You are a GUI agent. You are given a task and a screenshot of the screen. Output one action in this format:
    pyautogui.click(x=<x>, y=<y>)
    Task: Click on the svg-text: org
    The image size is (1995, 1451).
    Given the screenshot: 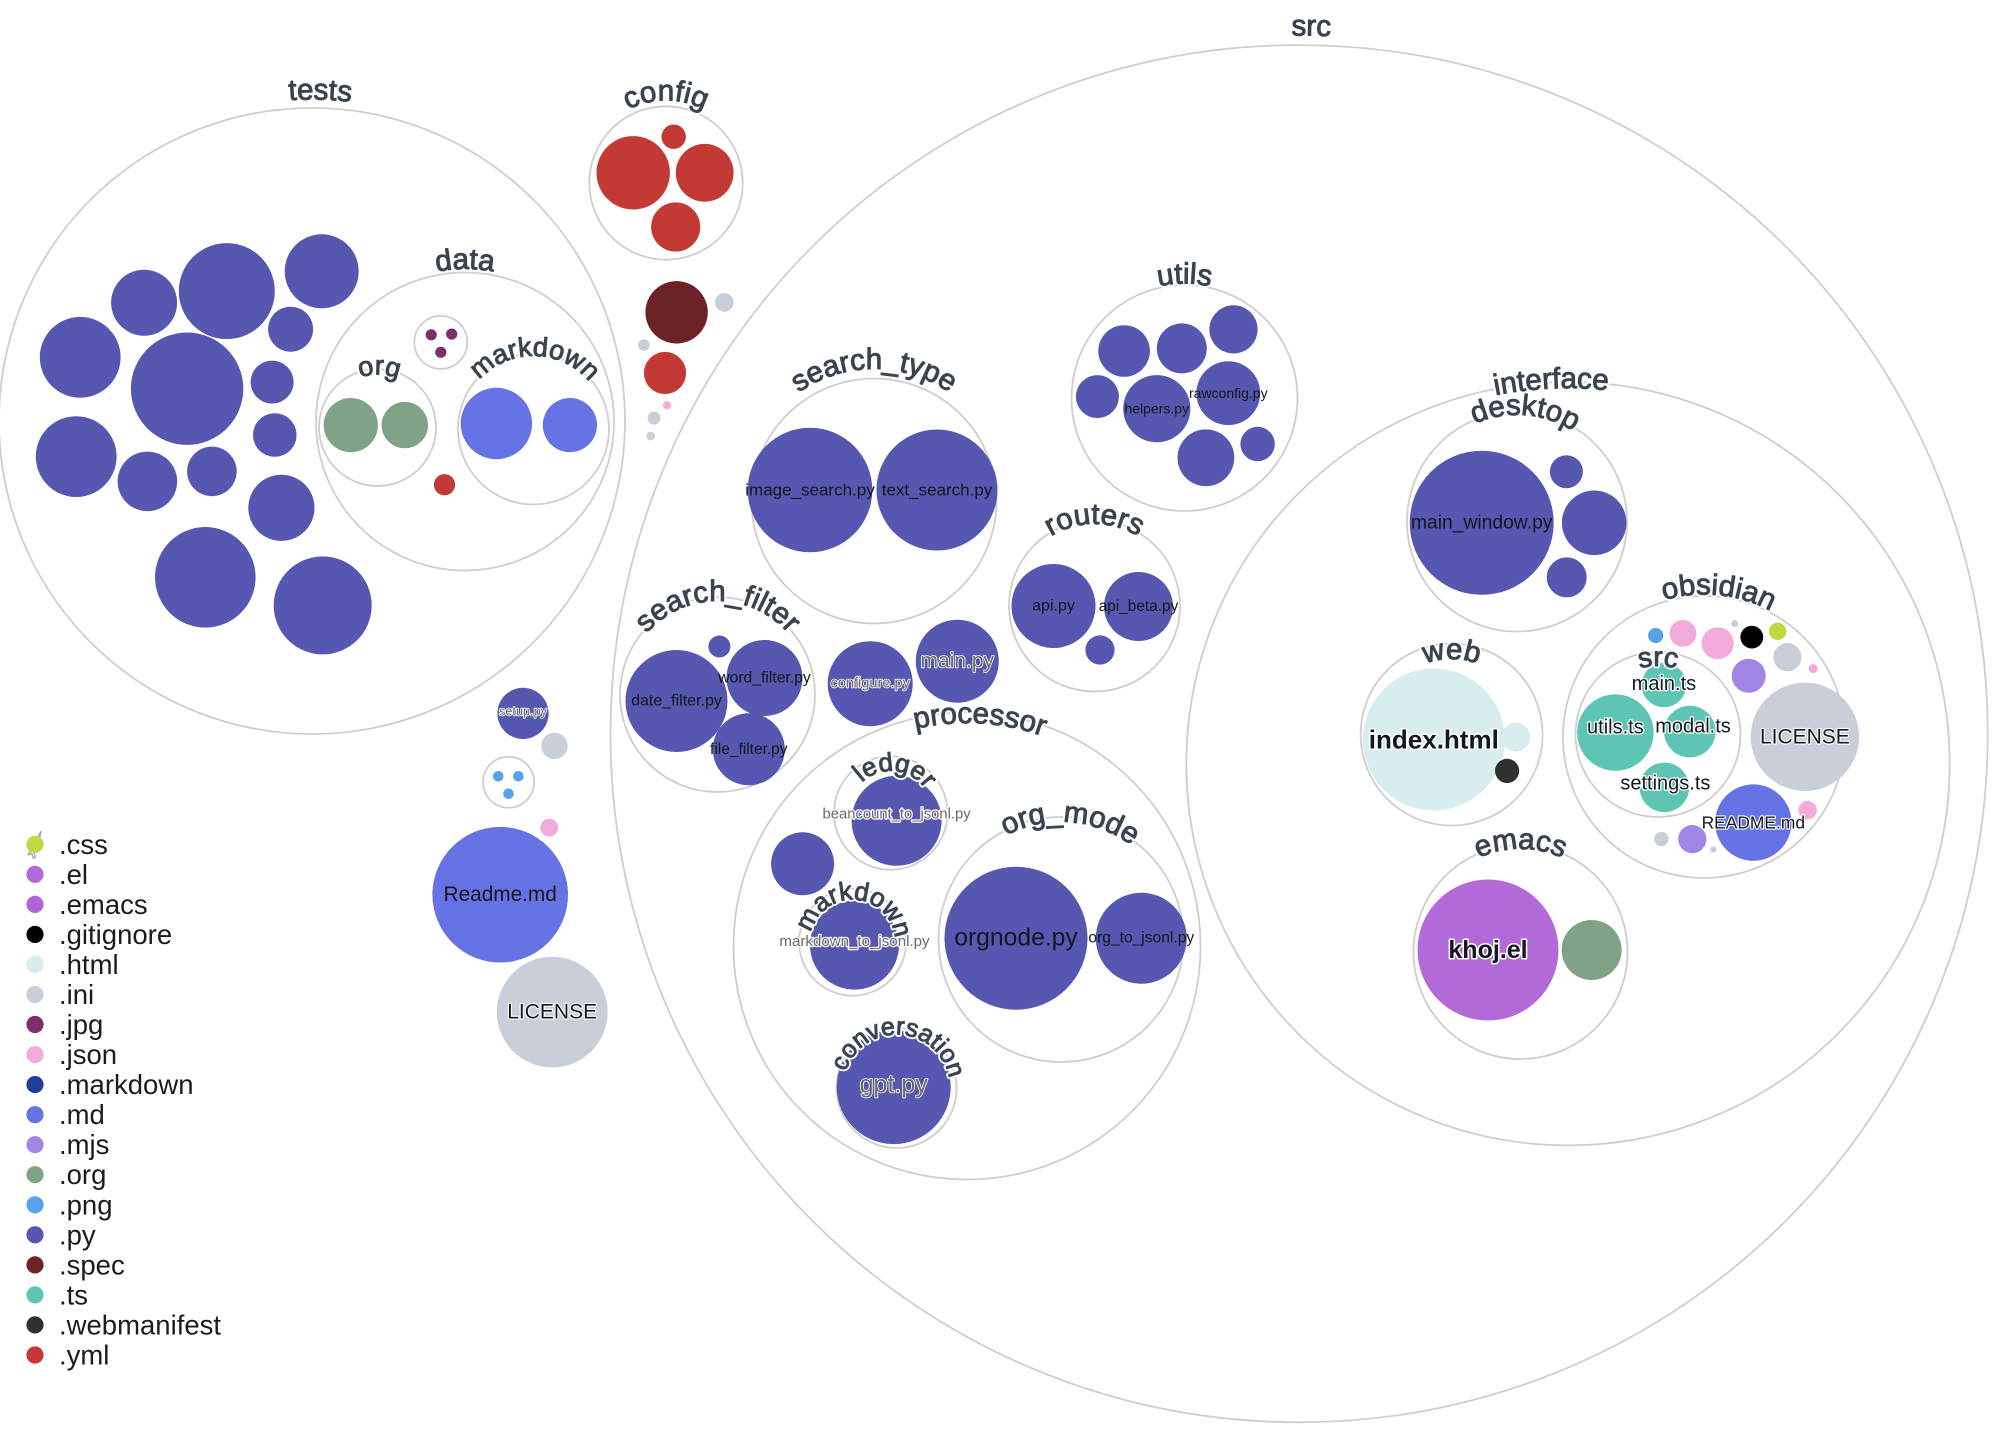 What is the action you would take?
    pyautogui.click(x=379, y=367)
    